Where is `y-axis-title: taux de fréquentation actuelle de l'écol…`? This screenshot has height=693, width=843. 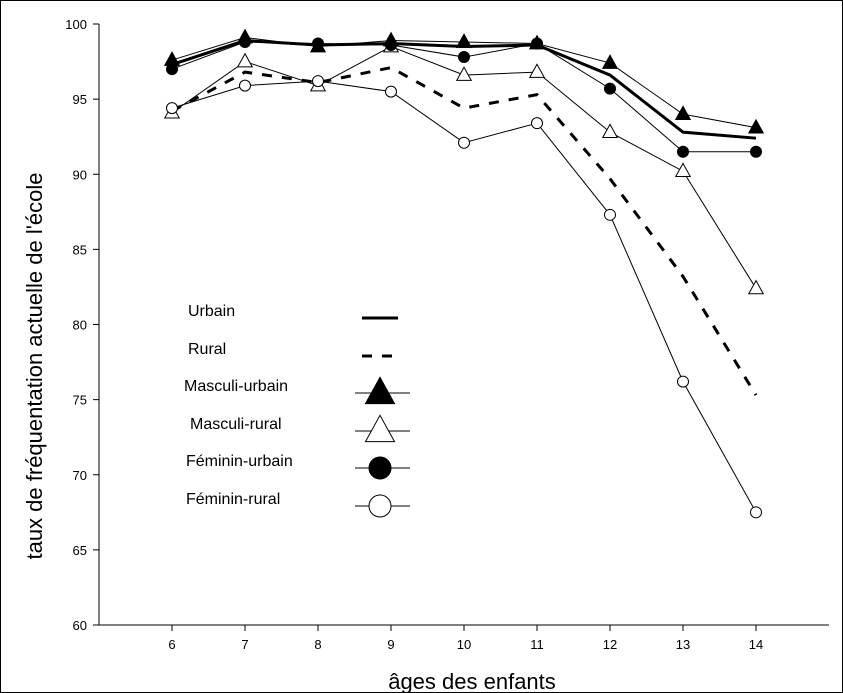
y-axis-title: taux de fréquentation actuelle de l'écol… is located at coordinates (34, 365).